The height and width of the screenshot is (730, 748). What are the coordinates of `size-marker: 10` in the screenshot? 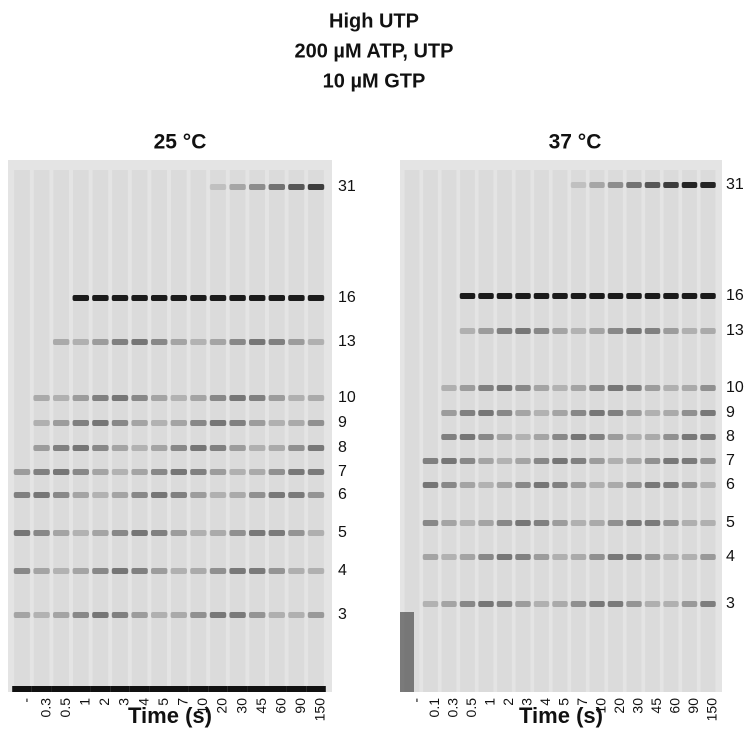 It's located at (735, 387).